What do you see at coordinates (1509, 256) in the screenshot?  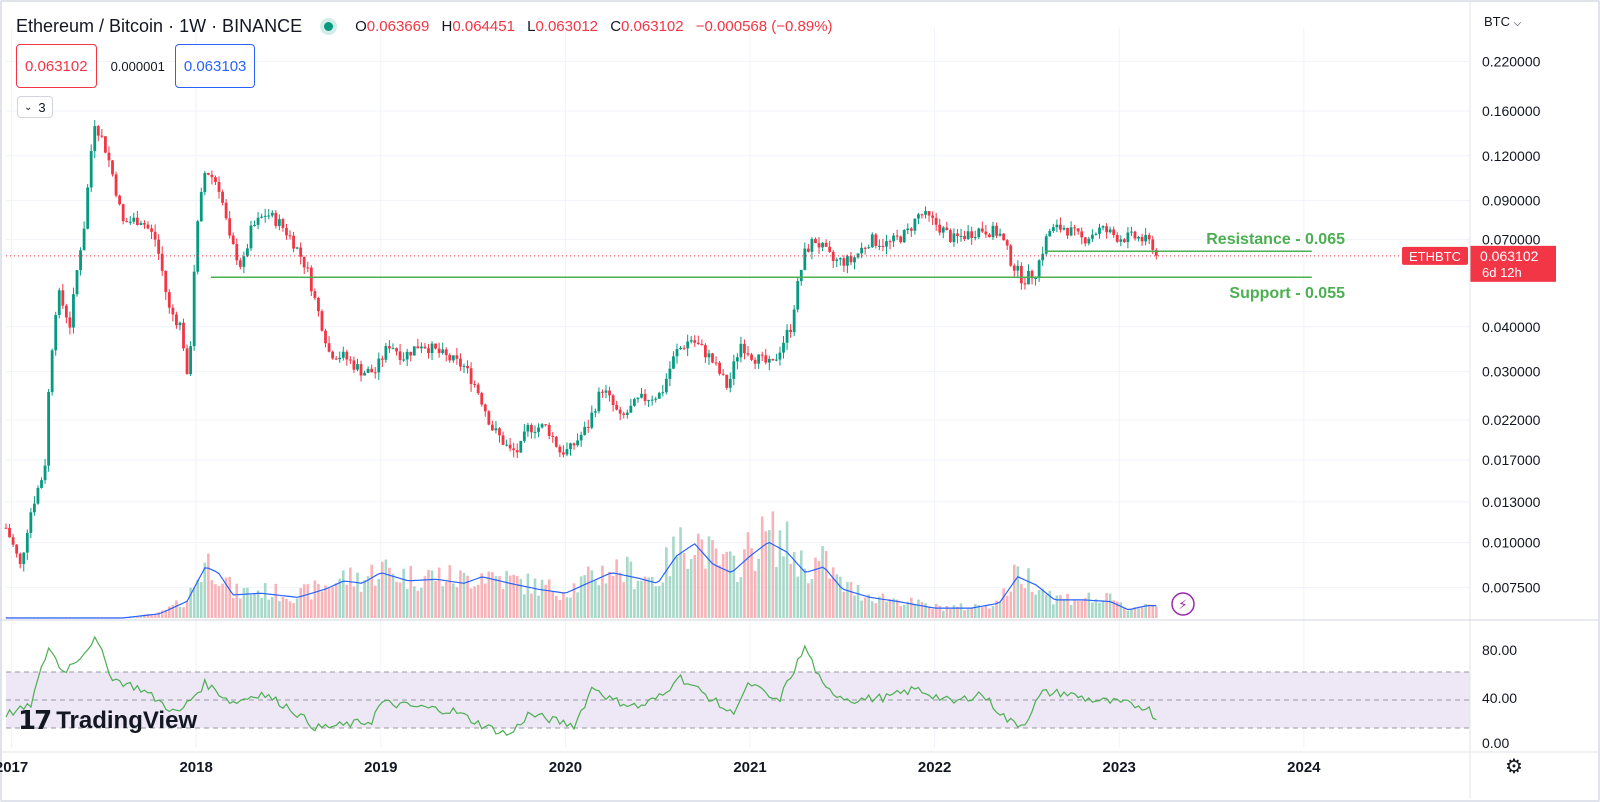 I see `last-price-value: 0.063102` at bounding box center [1509, 256].